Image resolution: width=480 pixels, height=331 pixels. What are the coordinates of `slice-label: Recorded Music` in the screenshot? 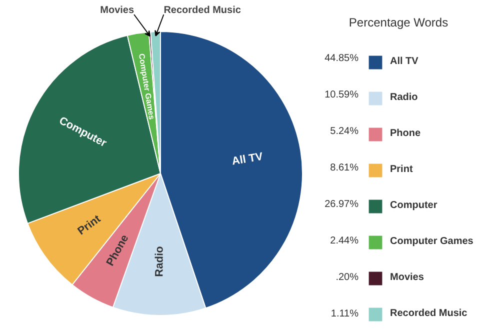 It's located at (203, 10).